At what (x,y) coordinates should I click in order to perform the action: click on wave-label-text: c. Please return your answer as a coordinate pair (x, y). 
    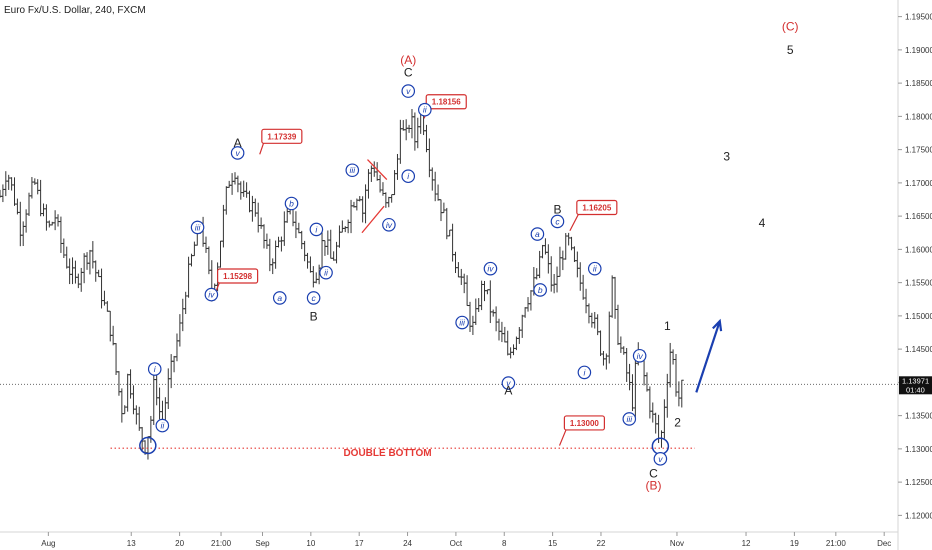
    Looking at the image, I should click on (557, 221).